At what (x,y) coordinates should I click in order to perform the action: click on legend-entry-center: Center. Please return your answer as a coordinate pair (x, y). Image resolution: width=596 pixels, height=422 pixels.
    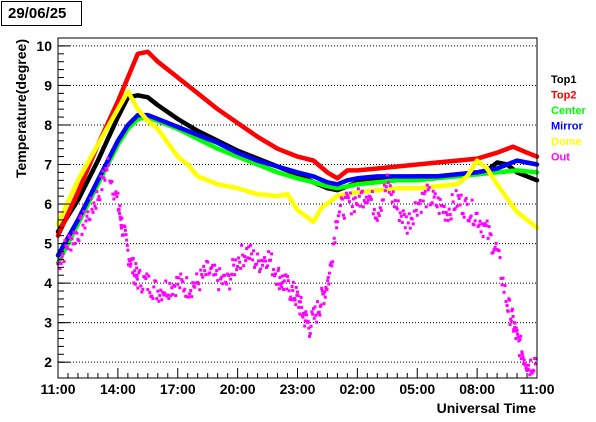
    Looking at the image, I should click on (569, 111).